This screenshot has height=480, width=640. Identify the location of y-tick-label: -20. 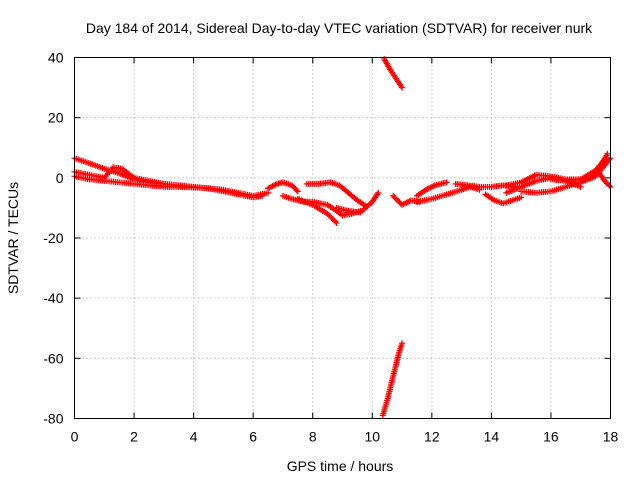
(53, 238).